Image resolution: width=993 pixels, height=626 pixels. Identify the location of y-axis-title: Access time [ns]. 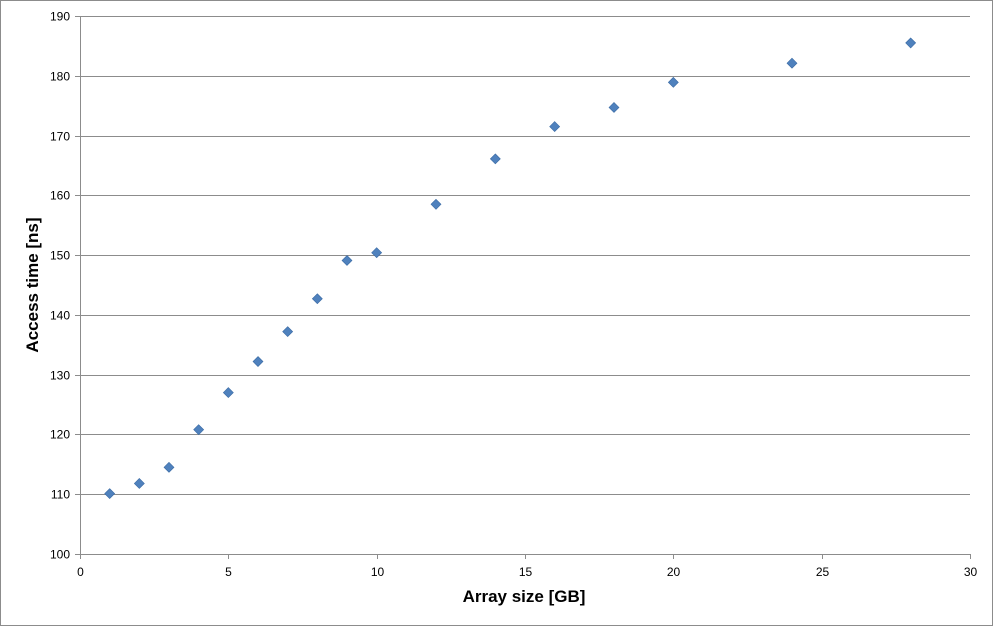
(32, 284).